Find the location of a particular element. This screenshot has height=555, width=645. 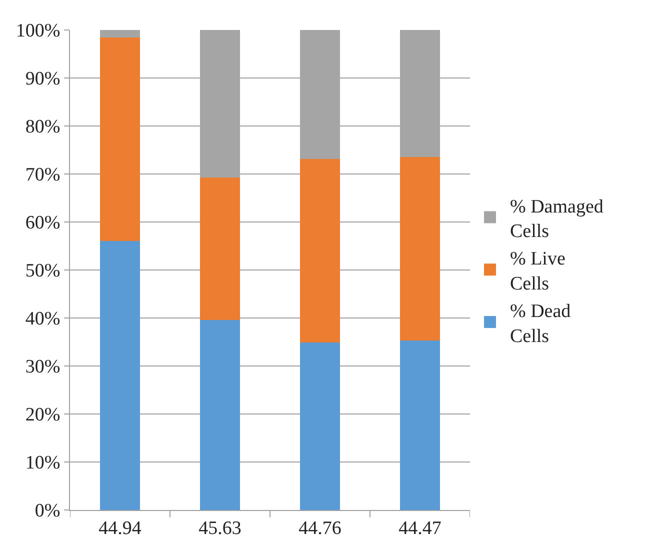

y-tick-label: 80% is located at coordinates (42, 127).